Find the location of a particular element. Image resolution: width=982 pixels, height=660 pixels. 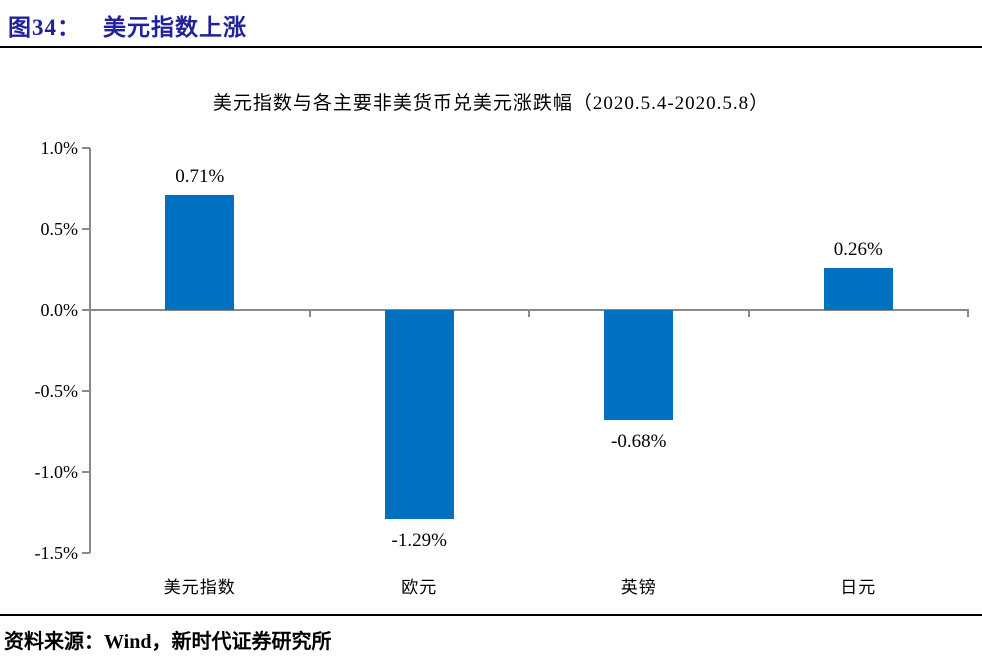

x-axis-category-label: 美元指数 is located at coordinates (199, 587).